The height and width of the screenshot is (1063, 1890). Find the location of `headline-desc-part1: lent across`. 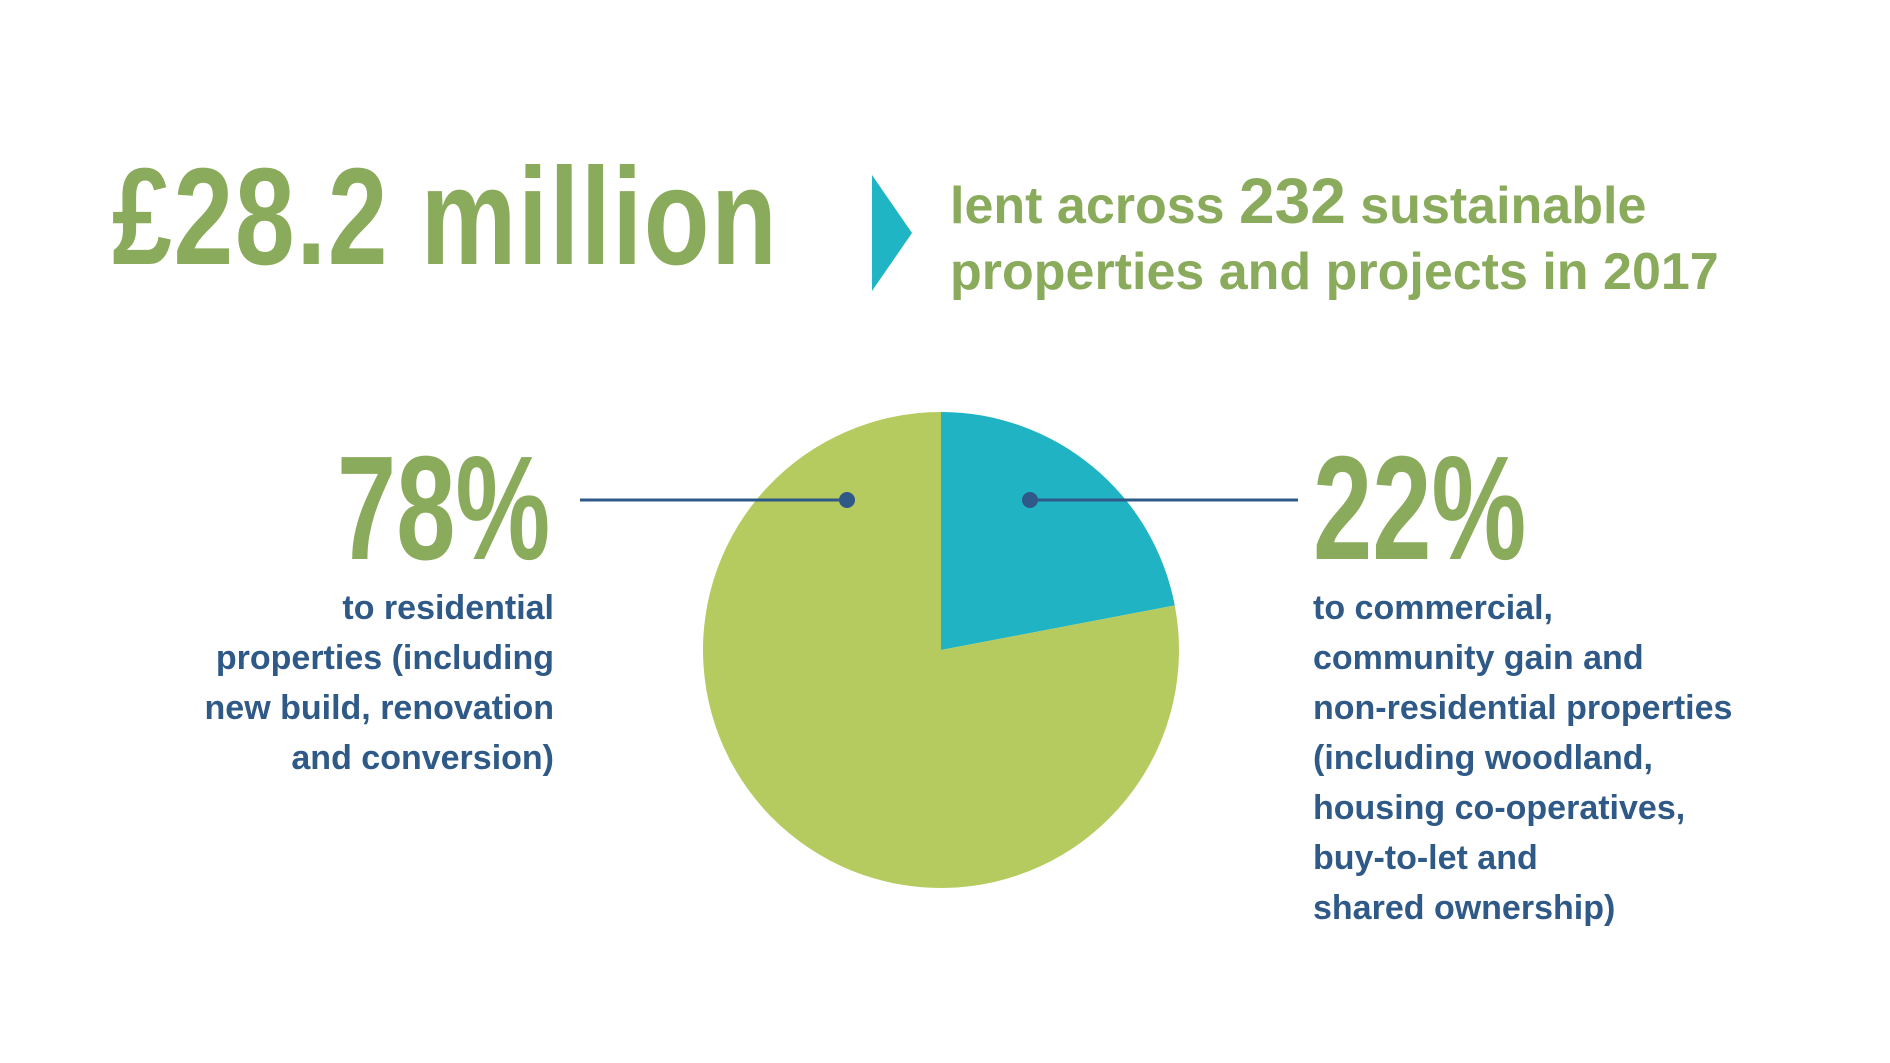

headline-desc-part1: lent across is located at coordinates (1095, 206).